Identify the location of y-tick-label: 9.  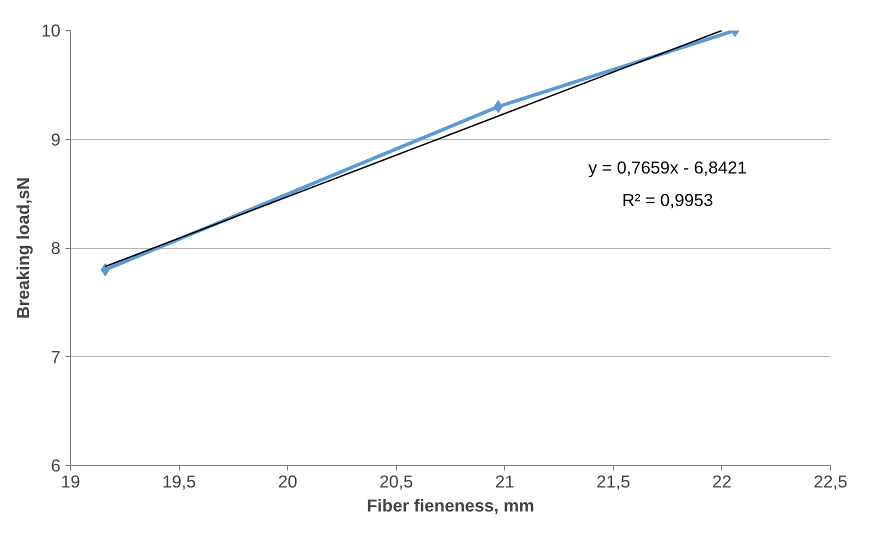
(55, 139).